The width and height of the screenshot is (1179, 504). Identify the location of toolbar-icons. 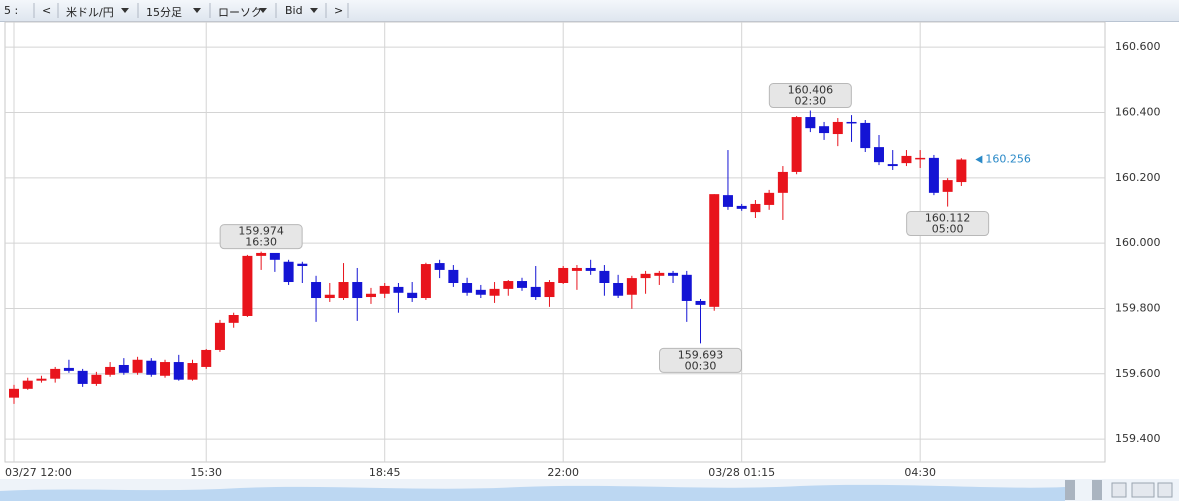
(191, 10).